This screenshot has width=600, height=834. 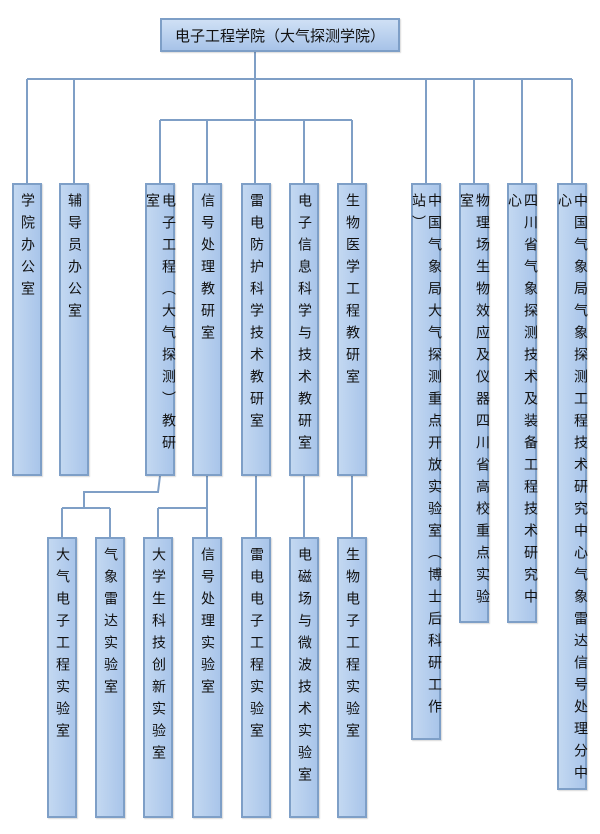 I want to click on root-node-college: 电子工程学院（大气探测学院）, so click(x=280, y=35).